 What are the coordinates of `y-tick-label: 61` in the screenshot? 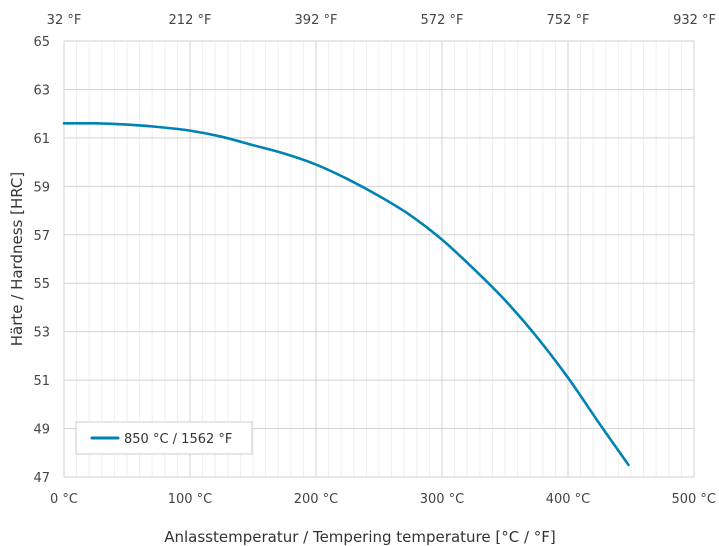 It's located at (41, 139).